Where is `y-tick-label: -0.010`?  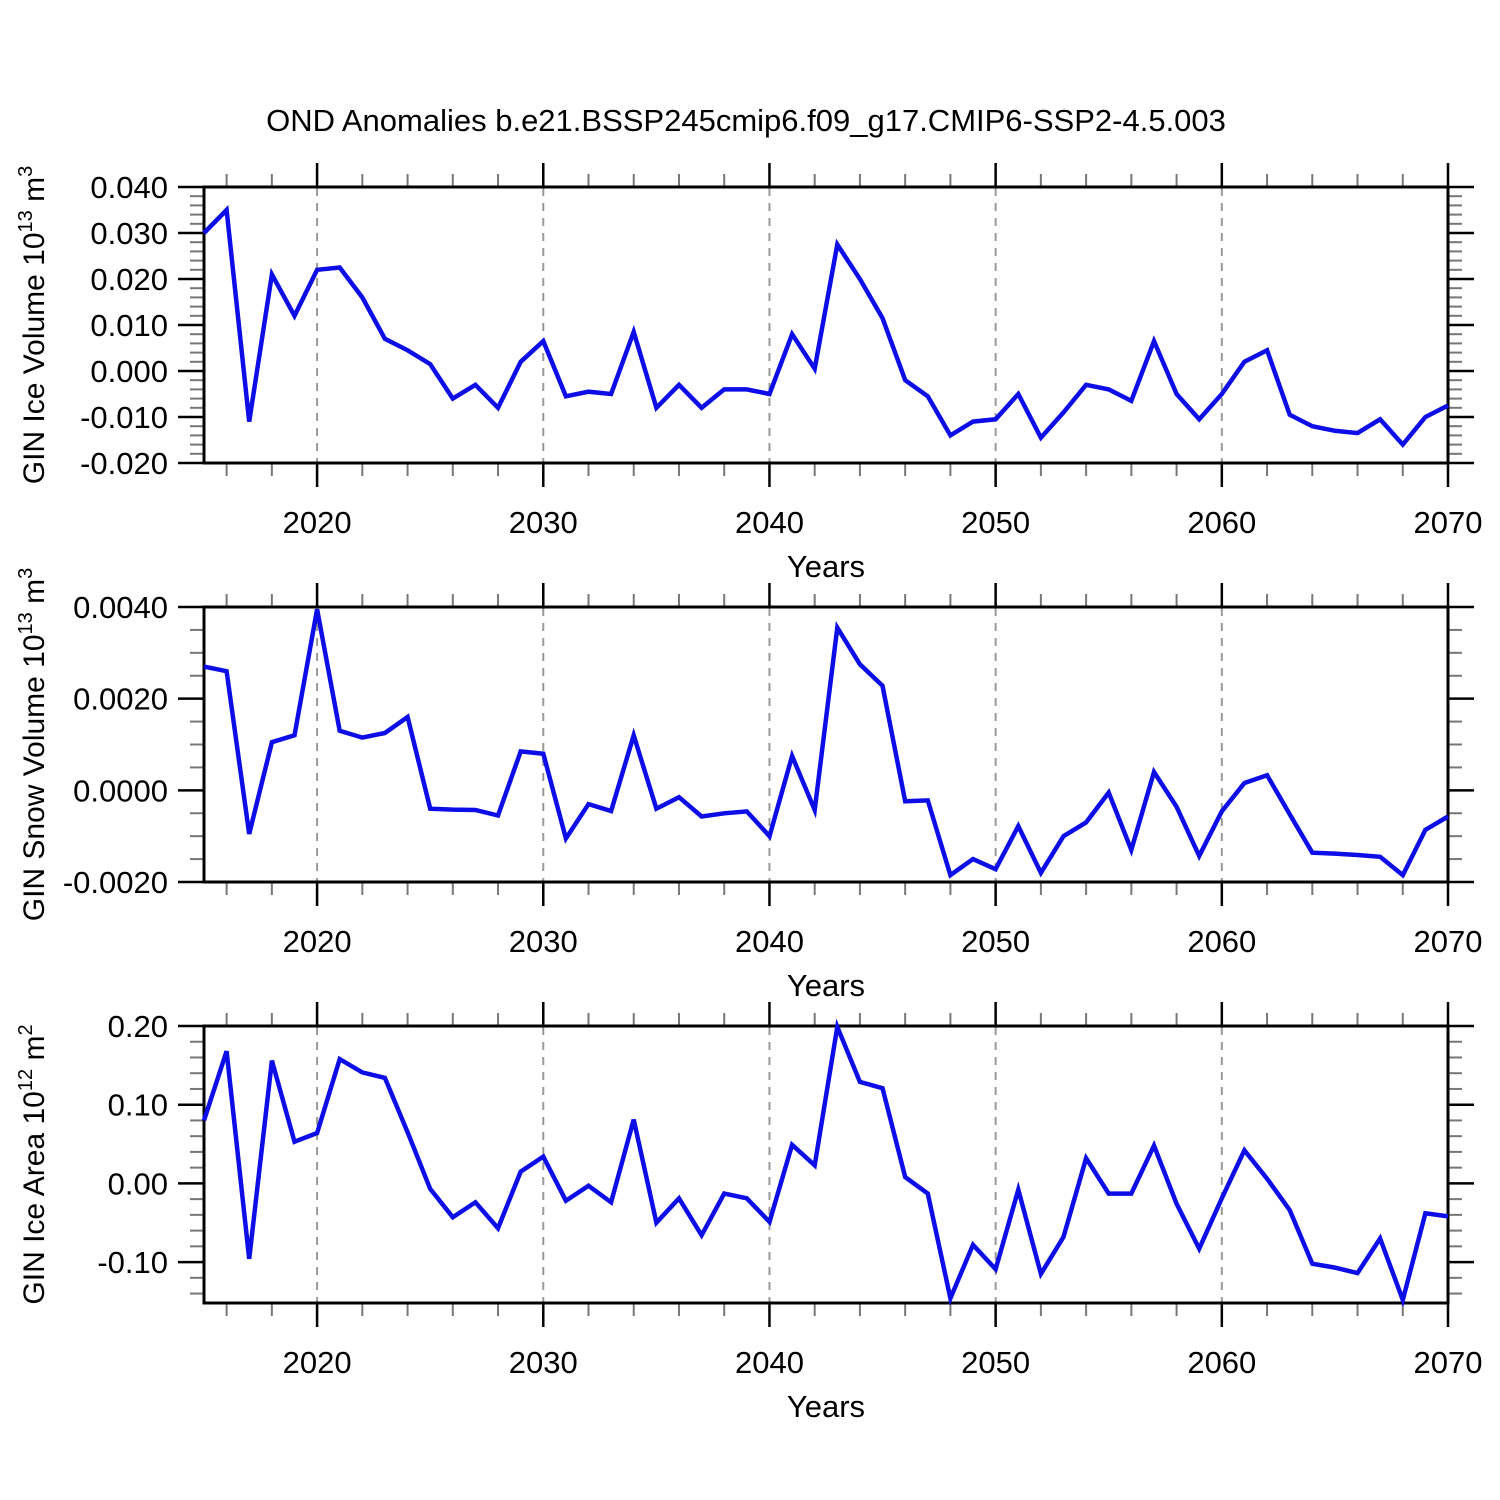
y-tick-label: -0.010 is located at coordinates (124, 417).